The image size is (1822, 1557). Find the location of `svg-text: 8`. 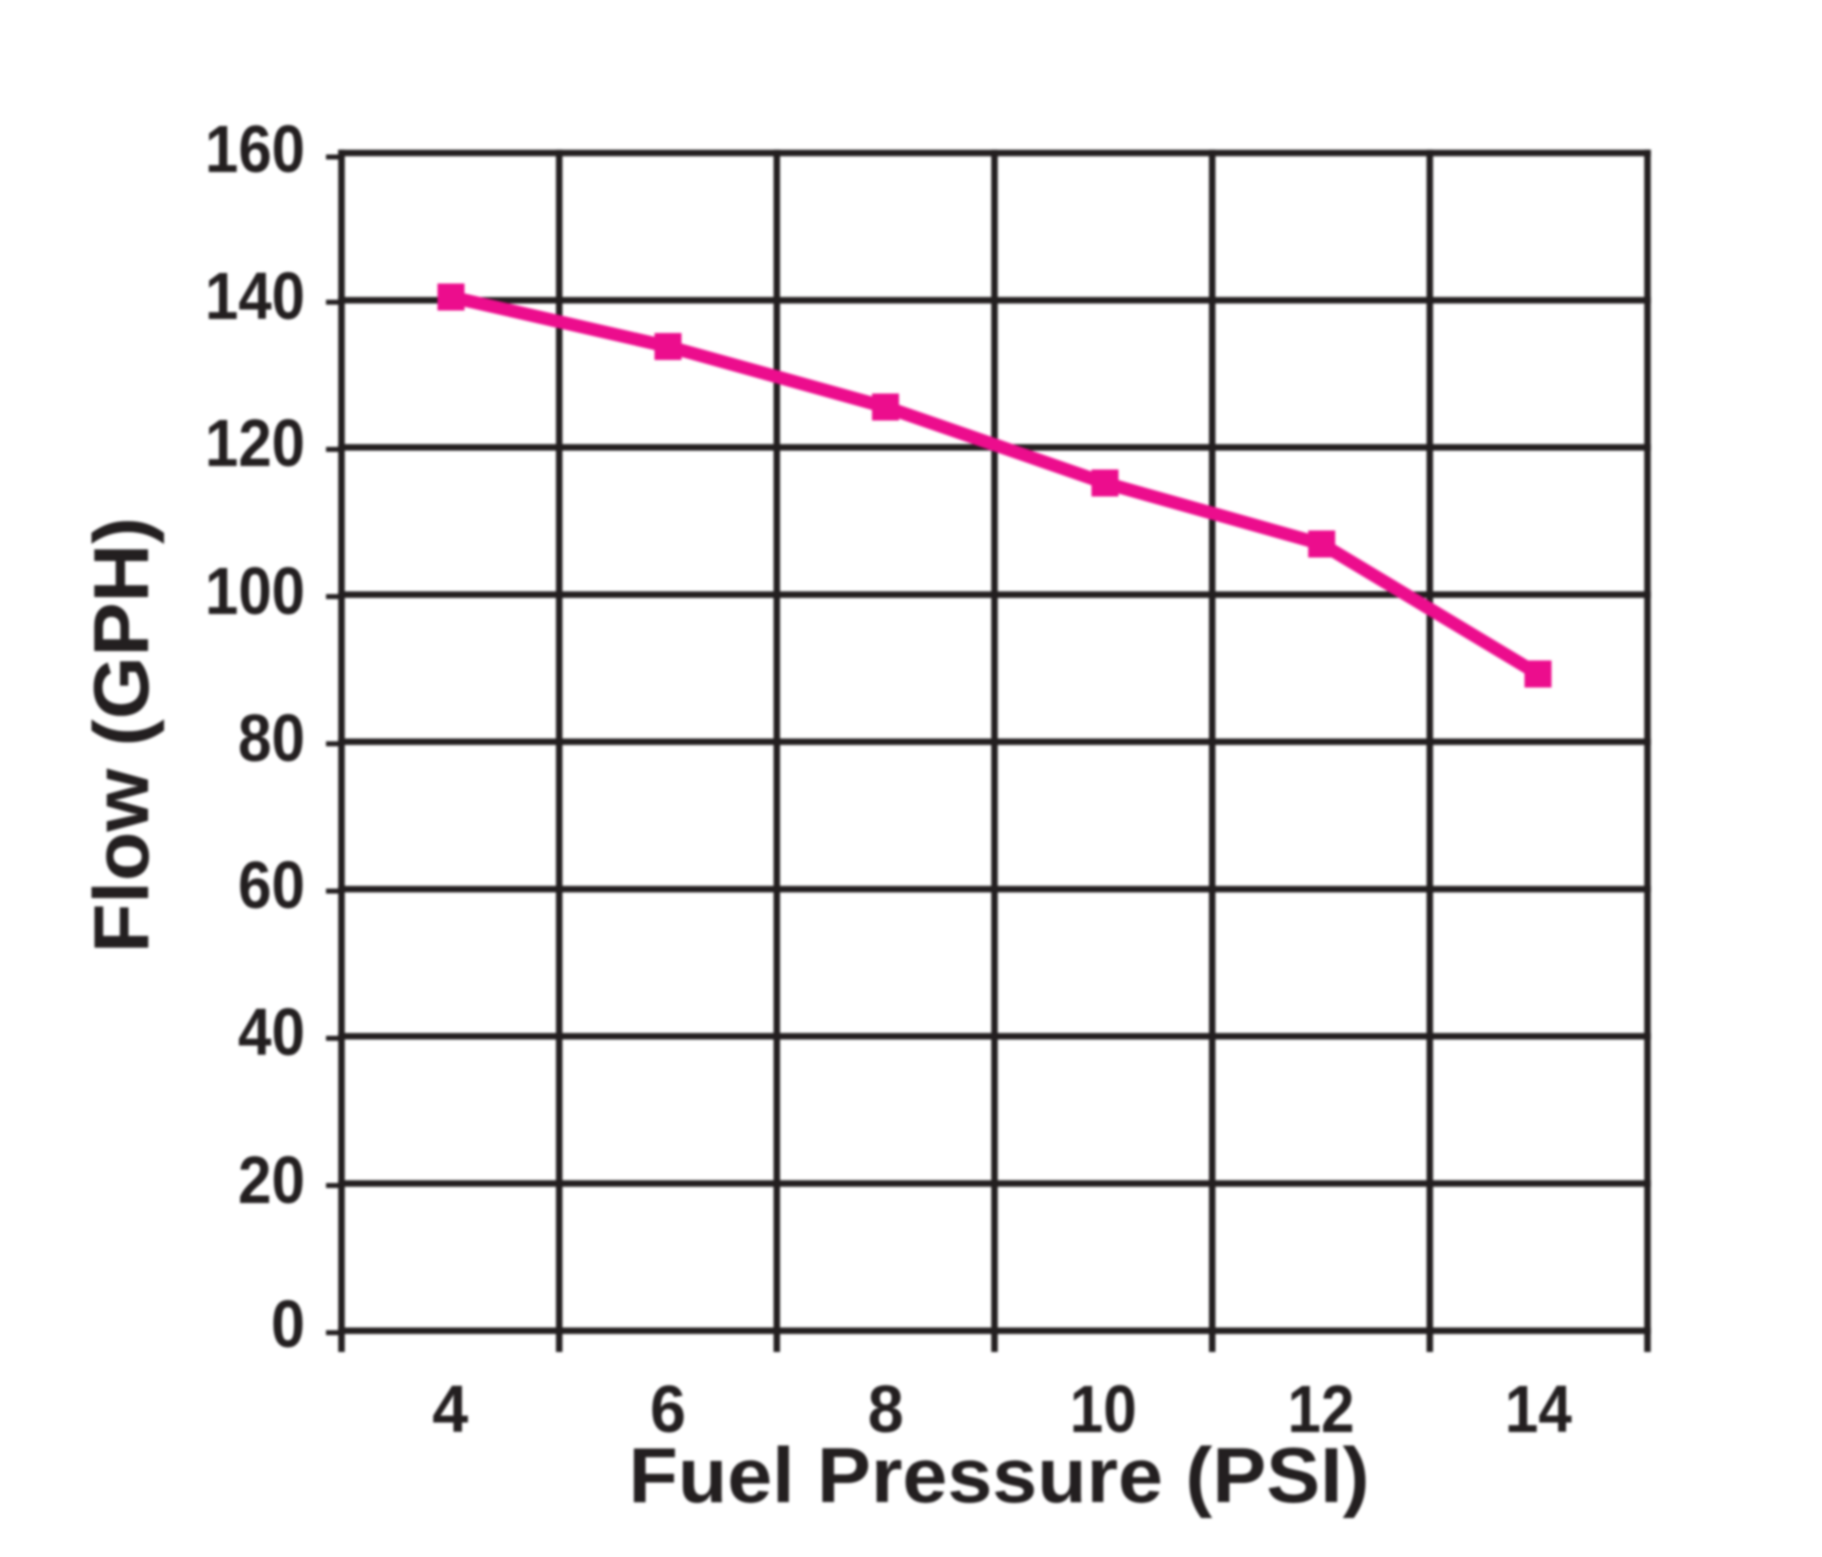

svg-text: 8 is located at coordinates (886, 1409).